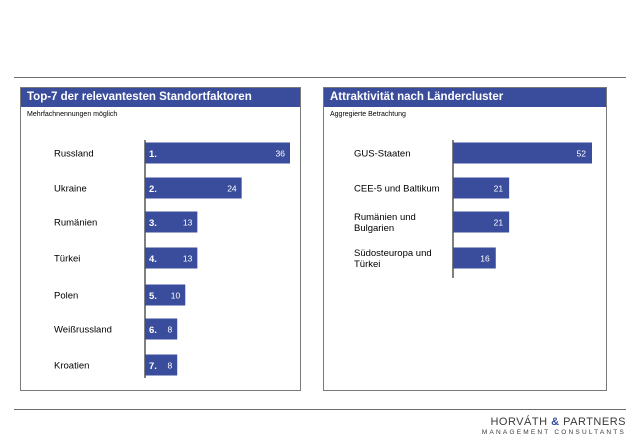 Image resolution: width=640 pixels, height=442 pixels. What do you see at coordinates (70, 189) in the screenshot?
I see `category-label: Ukraine` at bounding box center [70, 189].